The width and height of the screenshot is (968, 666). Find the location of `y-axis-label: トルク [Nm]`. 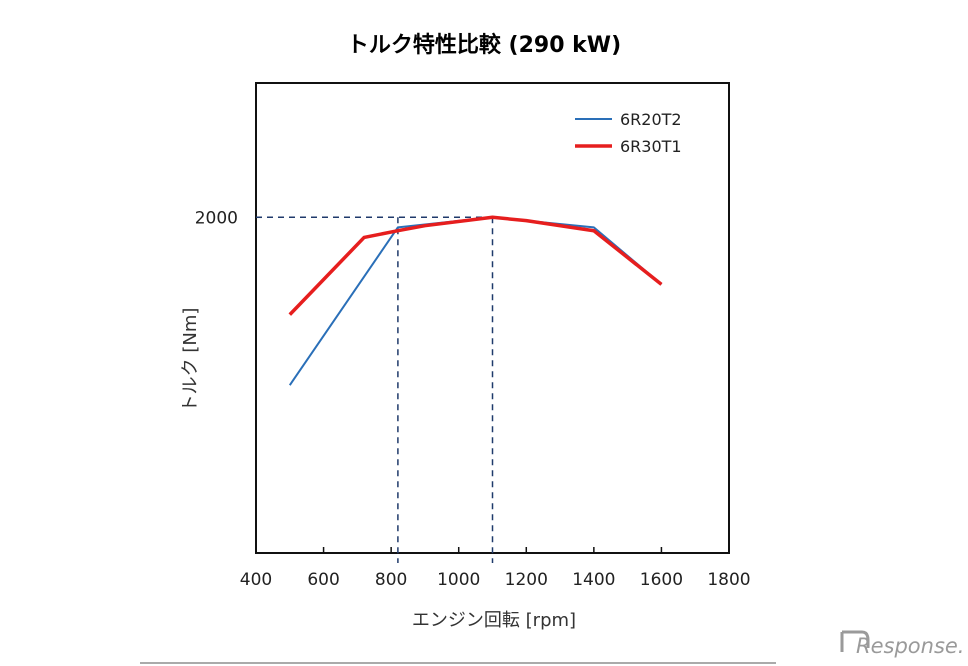

y-axis-label: トルク [Nm] is located at coordinates (190, 360).